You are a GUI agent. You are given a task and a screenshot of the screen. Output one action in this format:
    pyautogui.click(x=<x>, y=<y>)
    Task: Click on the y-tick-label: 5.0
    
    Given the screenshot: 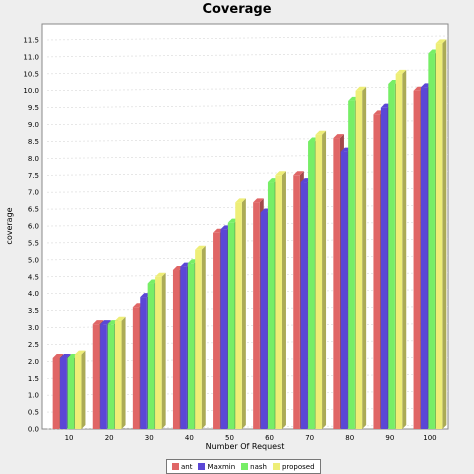 What is the action you would take?
    pyautogui.click(x=33, y=260)
    